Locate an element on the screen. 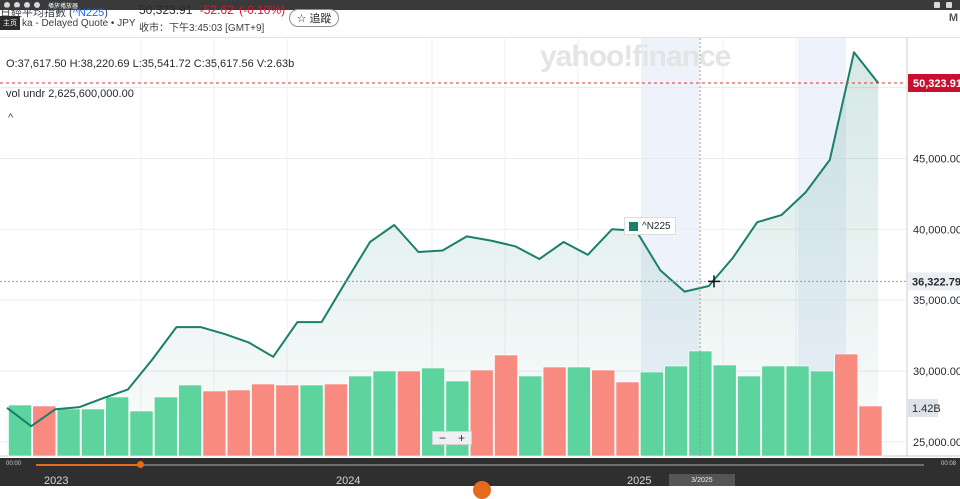  zoom-in-button: + is located at coordinates (461, 438).